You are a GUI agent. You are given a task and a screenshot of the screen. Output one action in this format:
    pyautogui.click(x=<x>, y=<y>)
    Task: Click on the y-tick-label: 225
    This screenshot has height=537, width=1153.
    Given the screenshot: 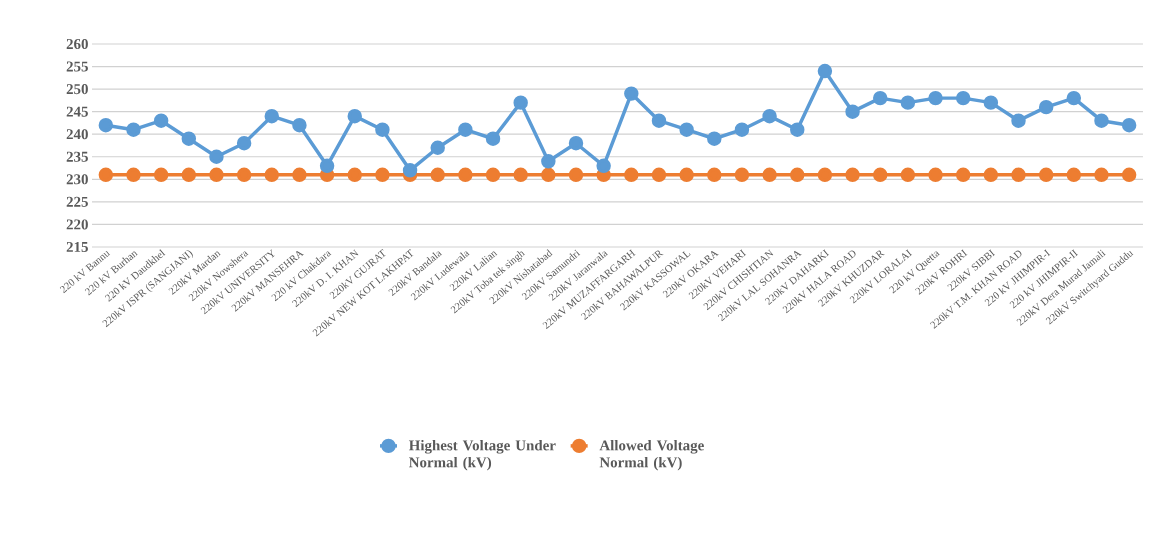 What is the action you would take?
    pyautogui.click(x=77, y=201)
    